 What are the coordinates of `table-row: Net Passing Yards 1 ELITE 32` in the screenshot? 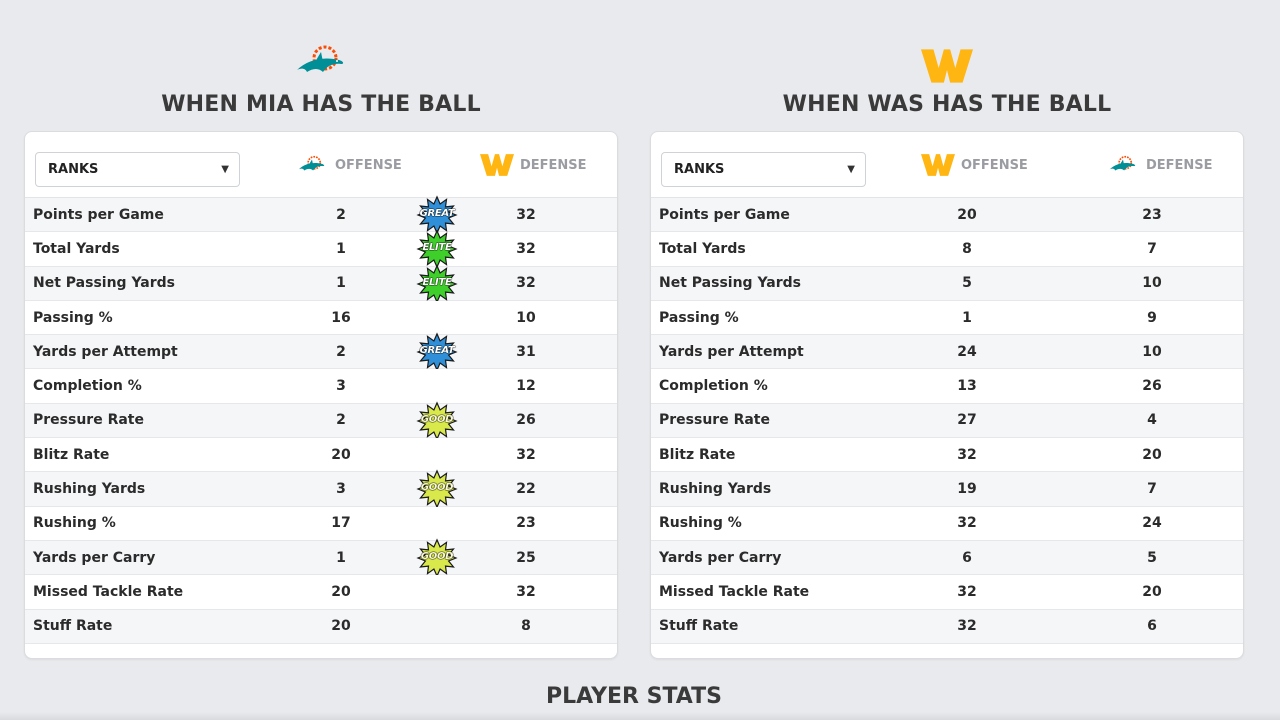 It's located at (321, 283).